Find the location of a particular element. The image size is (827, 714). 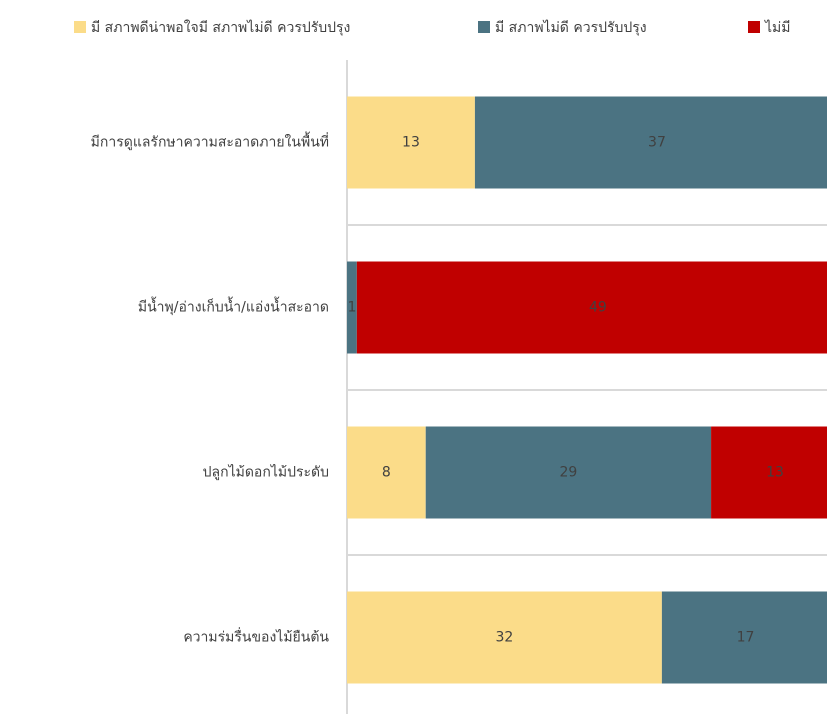

data-label: 17 is located at coordinates (746, 638).